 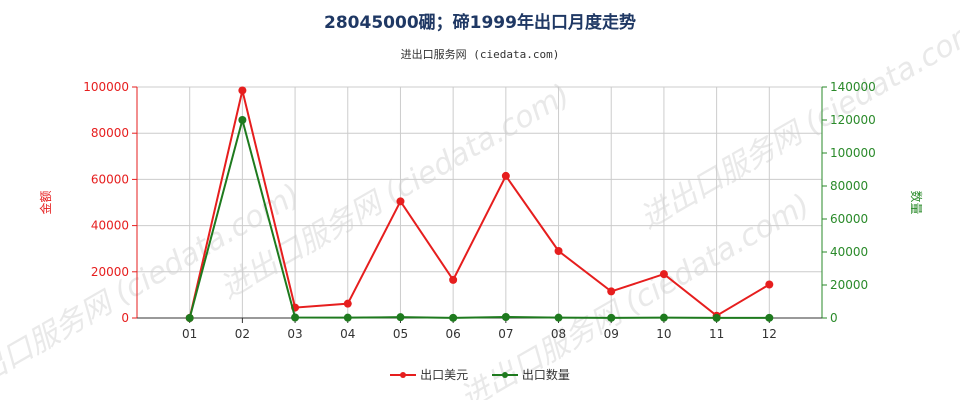 What do you see at coordinates (125, 318) in the screenshot?
I see `left-tick-label: 0` at bounding box center [125, 318].